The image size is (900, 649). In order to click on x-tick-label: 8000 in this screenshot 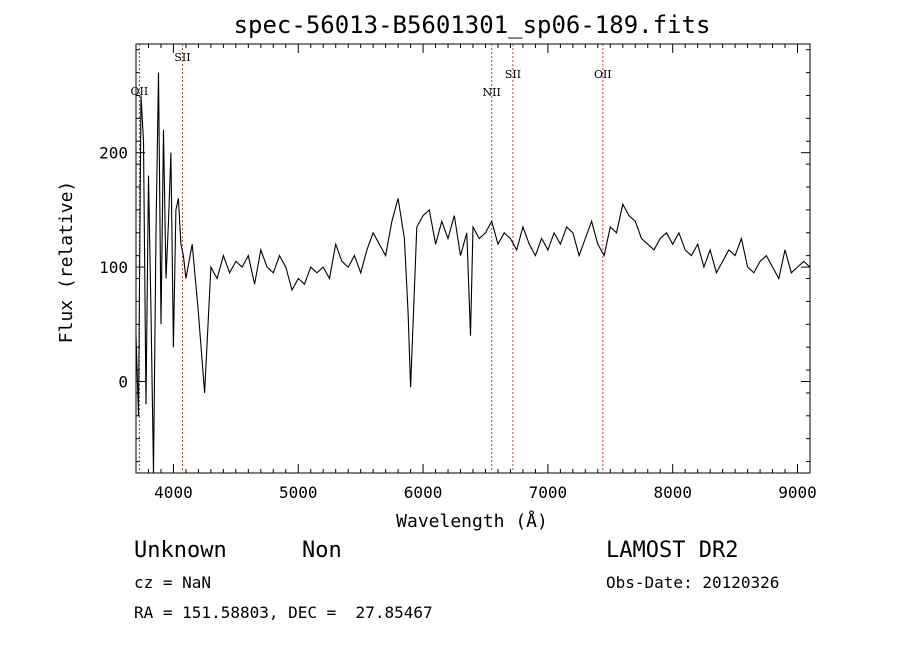, I will do `click(672, 492)`.